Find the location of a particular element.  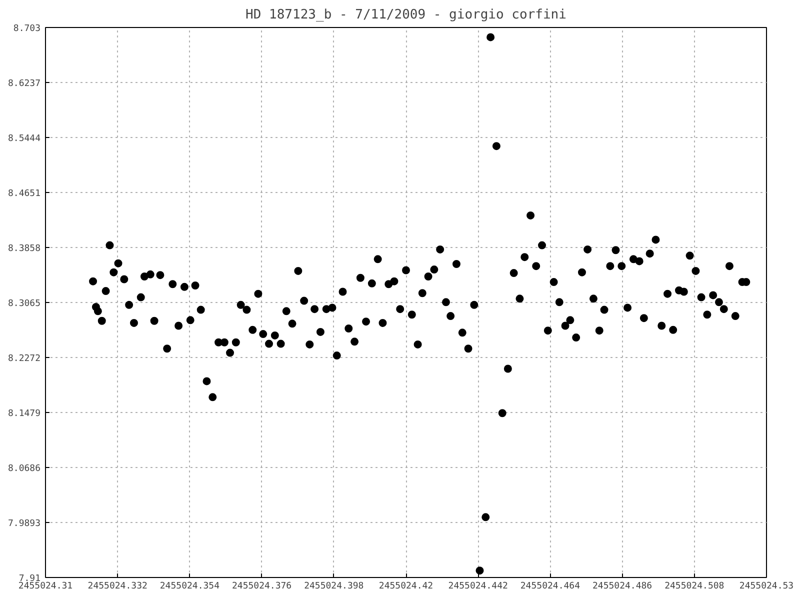

x-tick-label: 2455024.376 is located at coordinates (262, 587).